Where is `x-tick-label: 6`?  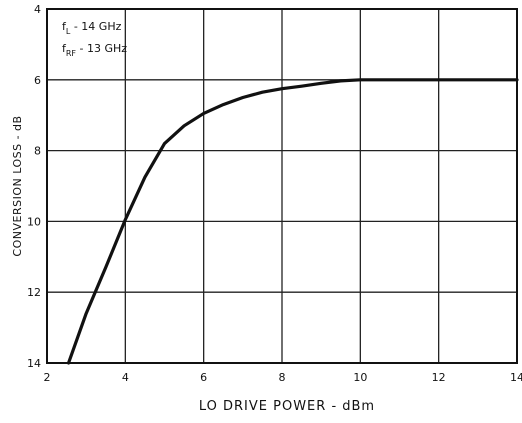 x-tick-label: 6 is located at coordinates (203, 377).